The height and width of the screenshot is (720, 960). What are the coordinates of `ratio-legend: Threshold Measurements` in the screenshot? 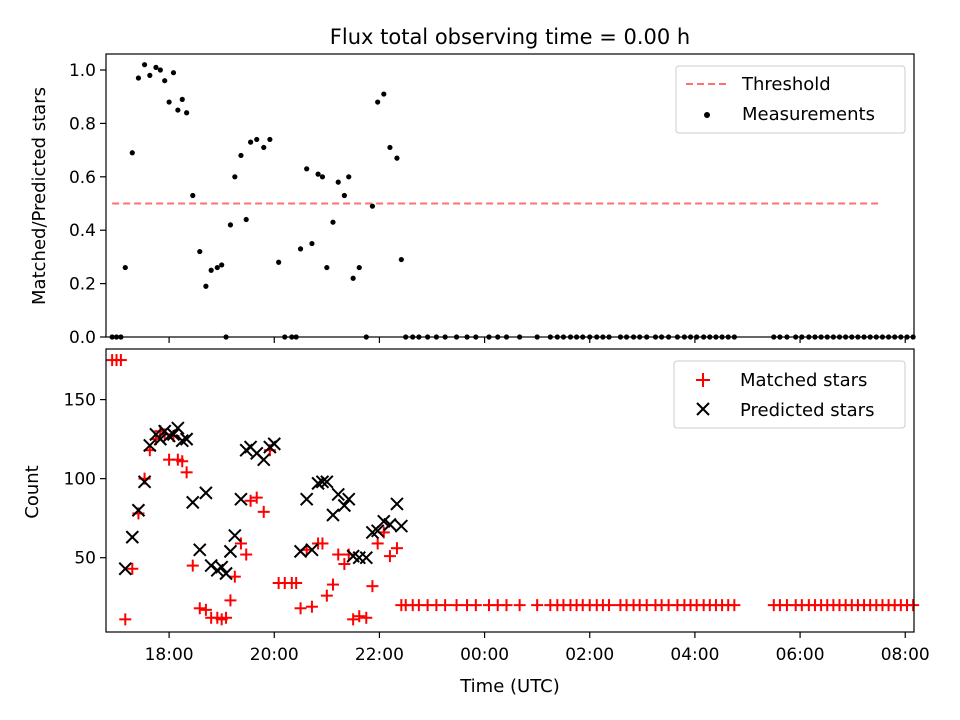 It's located at (790, 99).